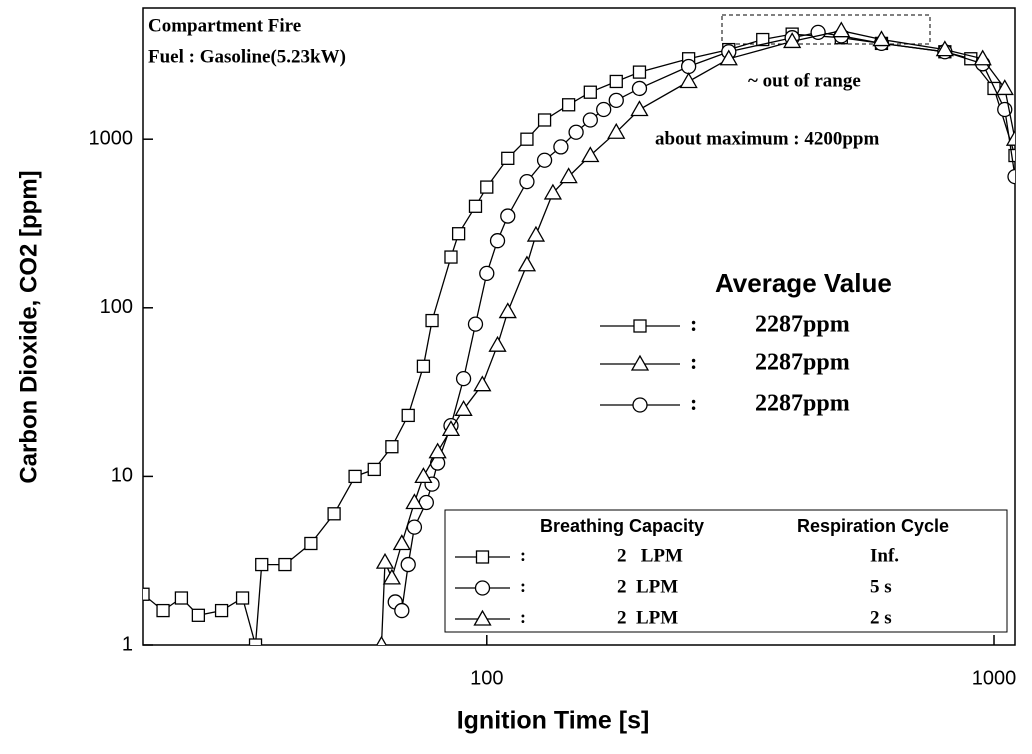 Image resolution: width=1032 pixels, height=754 pixels. I want to click on average-title: Average Value, so click(803, 283).